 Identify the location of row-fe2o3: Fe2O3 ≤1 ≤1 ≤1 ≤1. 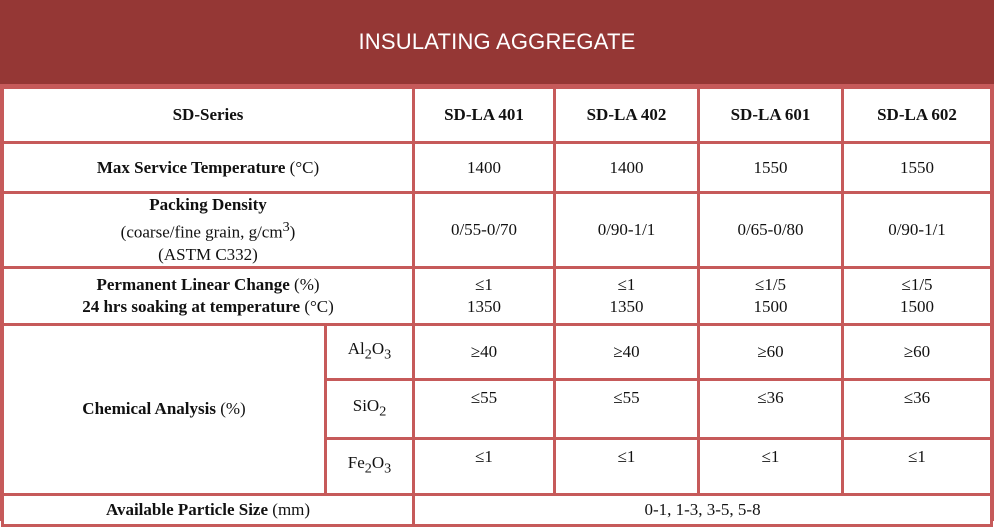
(497, 466).